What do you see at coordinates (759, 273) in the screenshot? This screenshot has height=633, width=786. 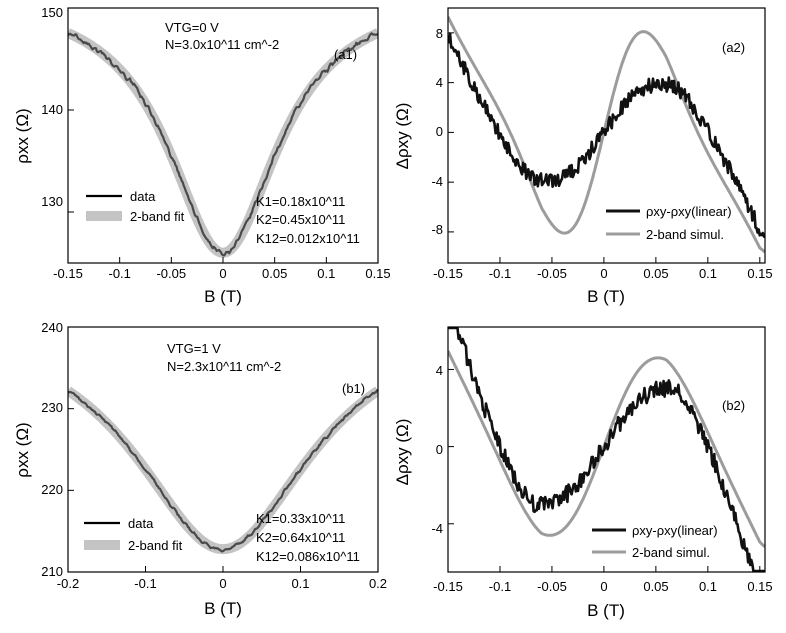 I see `a2-xtick-6: 0.15` at bounding box center [759, 273].